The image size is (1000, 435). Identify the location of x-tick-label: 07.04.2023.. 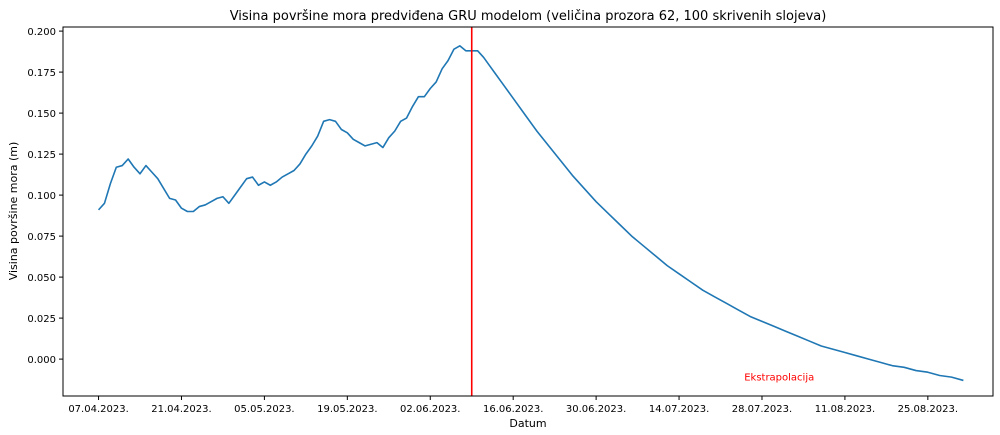
(98, 409).